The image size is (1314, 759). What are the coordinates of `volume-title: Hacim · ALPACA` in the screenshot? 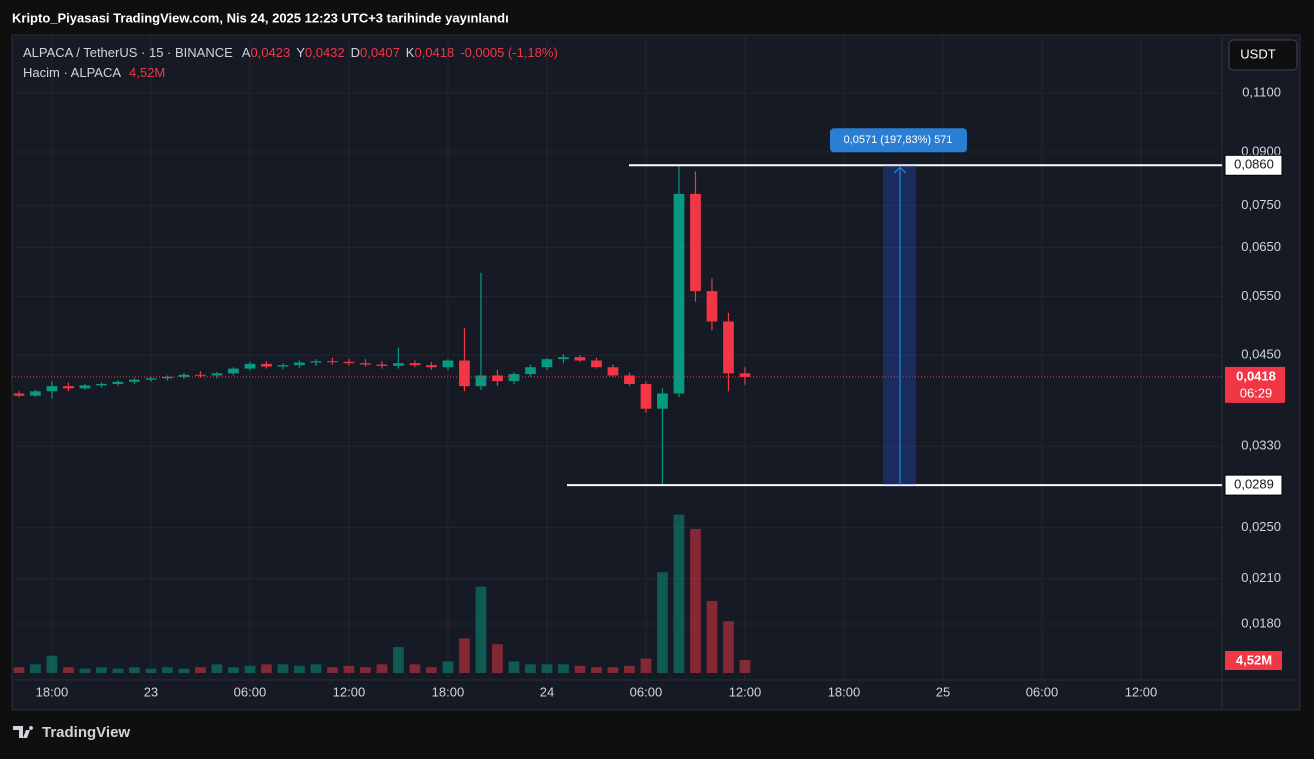 It's located at (72, 72).